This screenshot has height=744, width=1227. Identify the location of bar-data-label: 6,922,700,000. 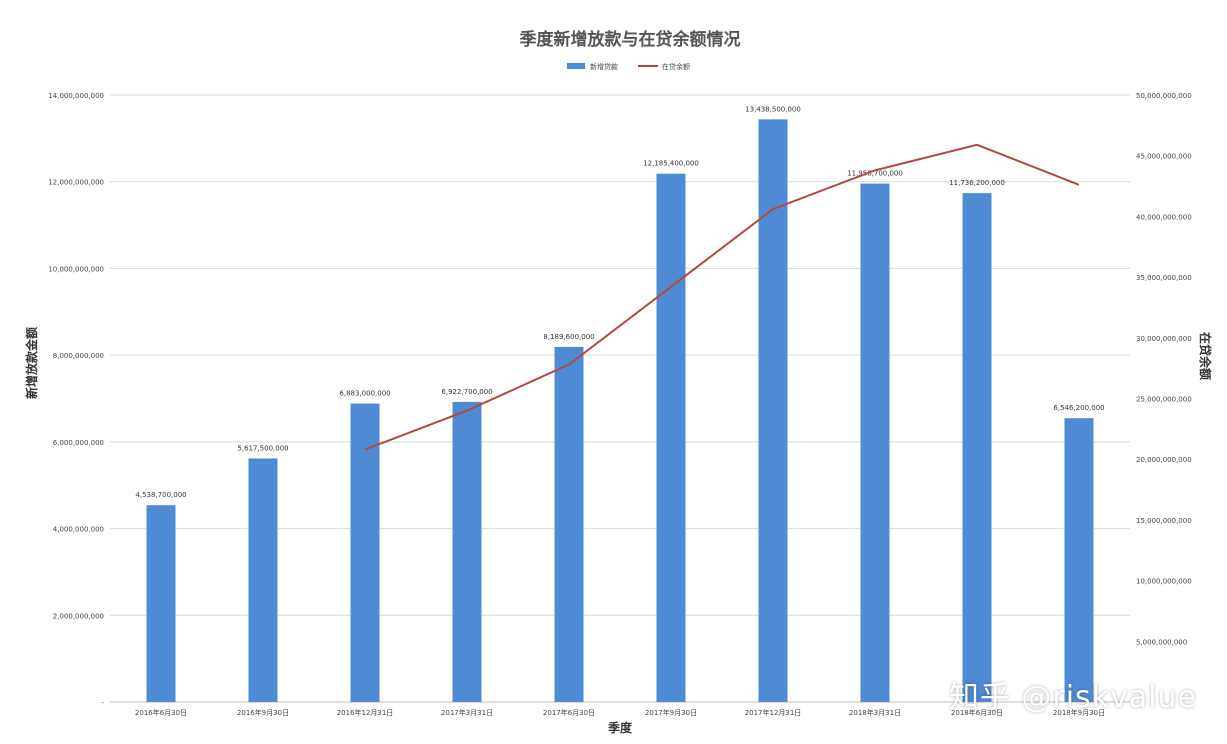
(466, 392).